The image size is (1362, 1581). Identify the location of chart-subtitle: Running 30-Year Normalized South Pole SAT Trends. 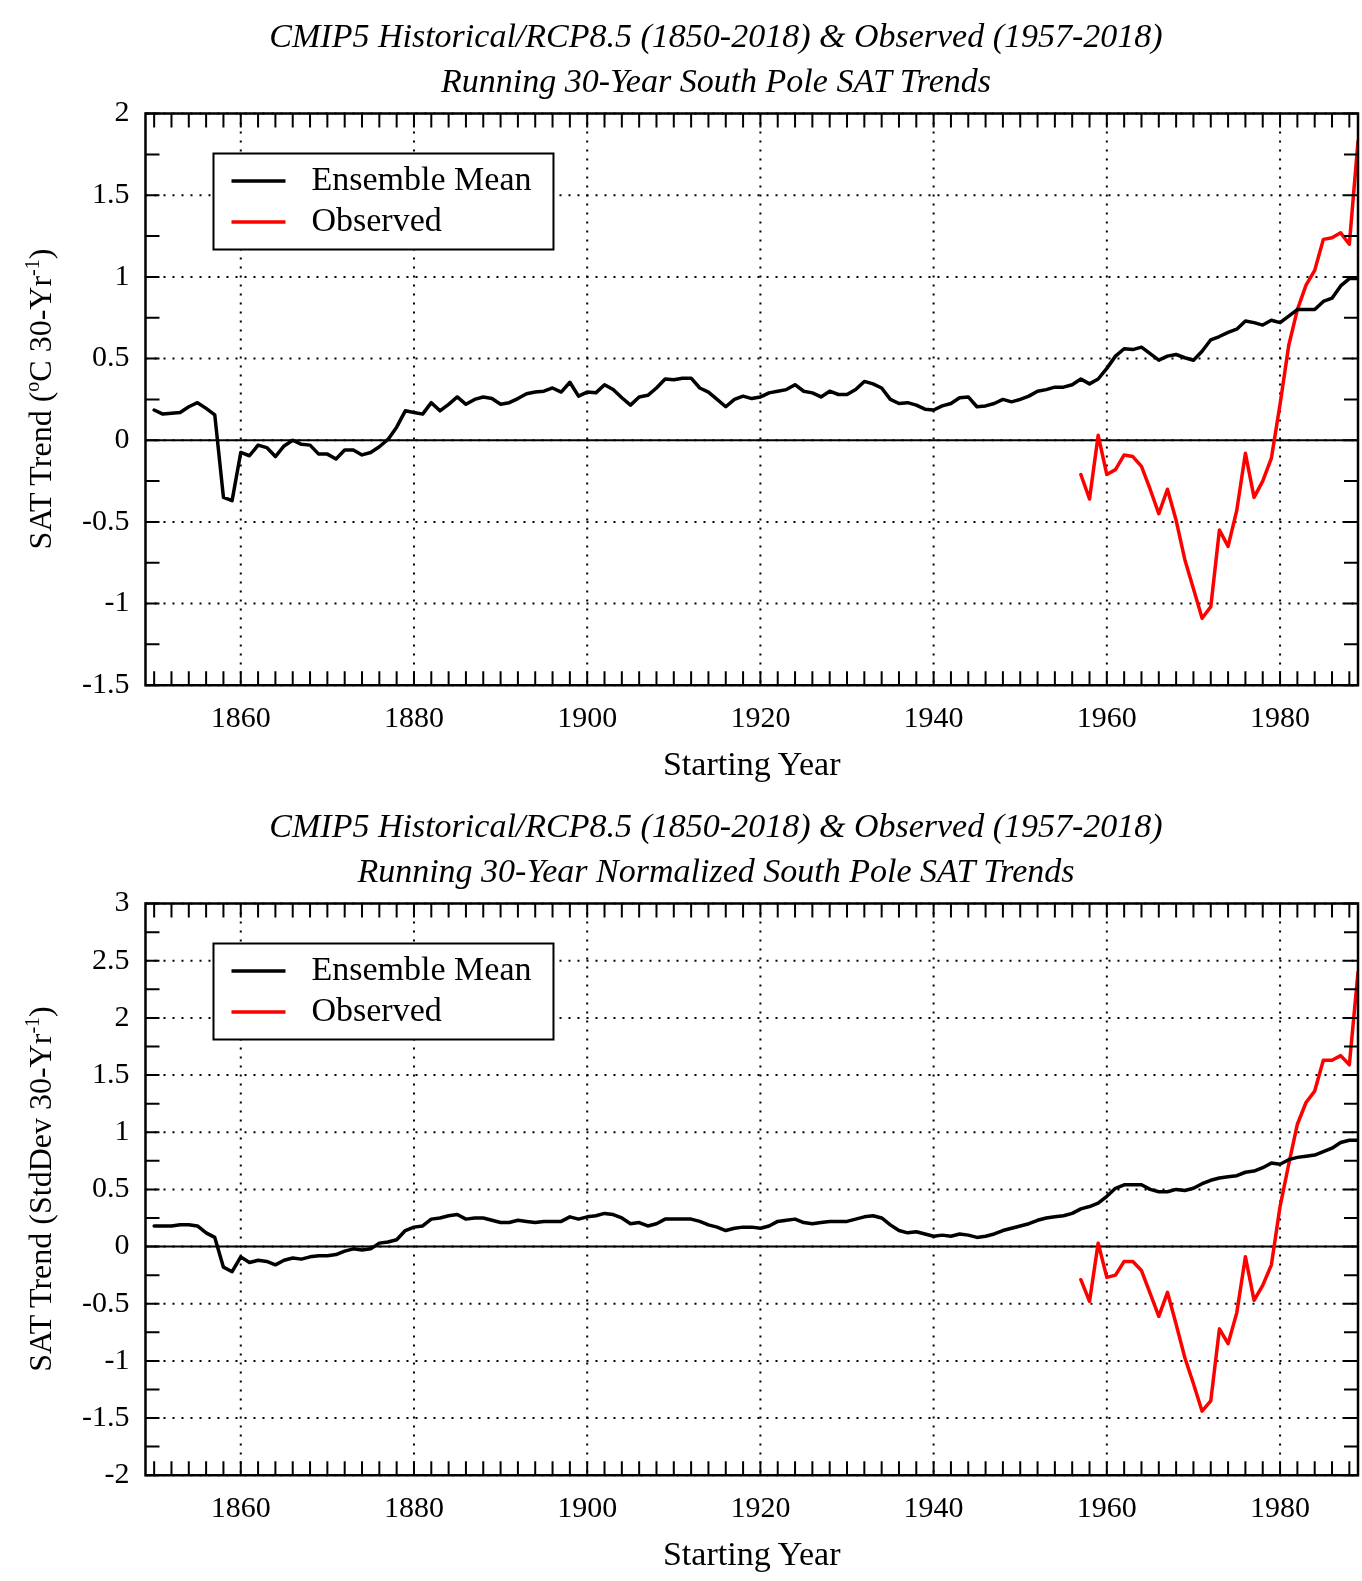
(715, 871).